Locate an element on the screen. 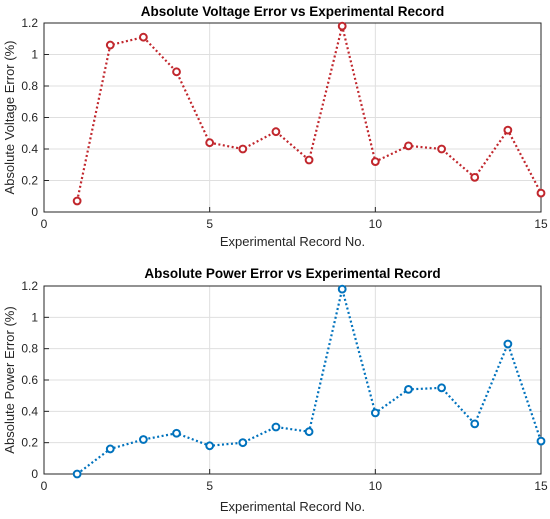 The width and height of the screenshot is (550, 519). y-axis-label: Absolute Power Error (%) is located at coordinates (9, 379).